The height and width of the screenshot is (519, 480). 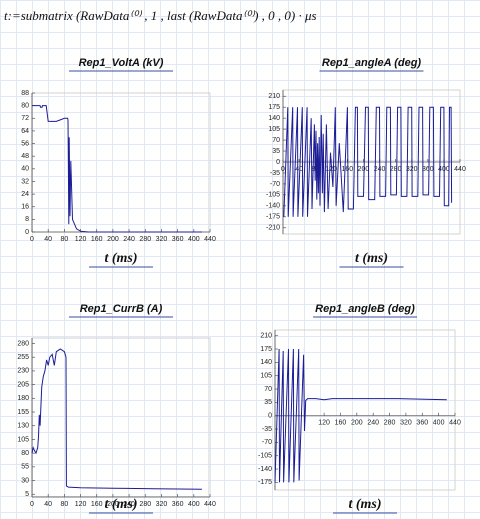 I want to click on y-tick-label: 155, so click(x=23, y=412).